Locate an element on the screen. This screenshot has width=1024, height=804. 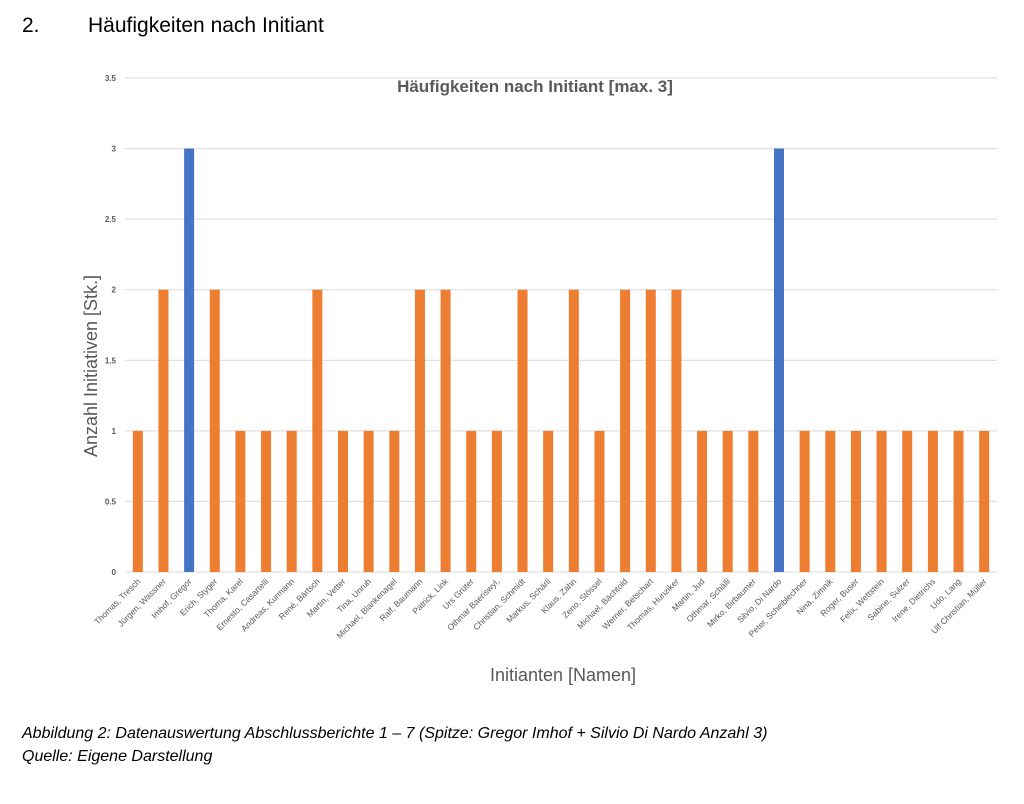
y-tick-label: 1.5 is located at coordinates (111, 360).